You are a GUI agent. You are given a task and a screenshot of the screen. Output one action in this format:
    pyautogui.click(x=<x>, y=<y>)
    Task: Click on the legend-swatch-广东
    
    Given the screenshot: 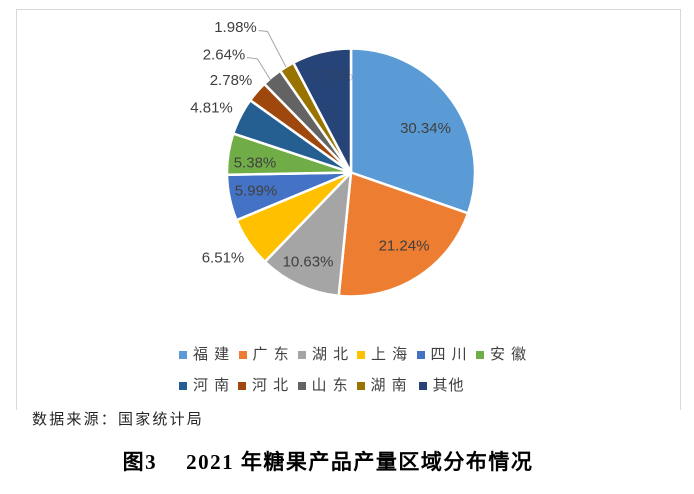 What is the action you would take?
    pyautogui.click(x=242, y=354)
    